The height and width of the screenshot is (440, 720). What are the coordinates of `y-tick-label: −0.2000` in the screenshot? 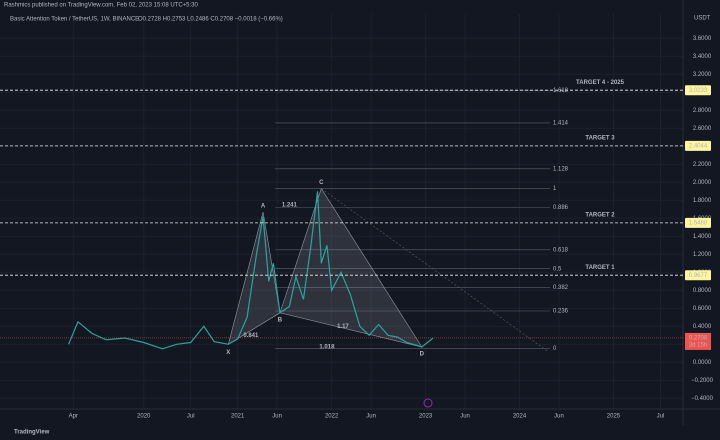 It's located at (702, 381).